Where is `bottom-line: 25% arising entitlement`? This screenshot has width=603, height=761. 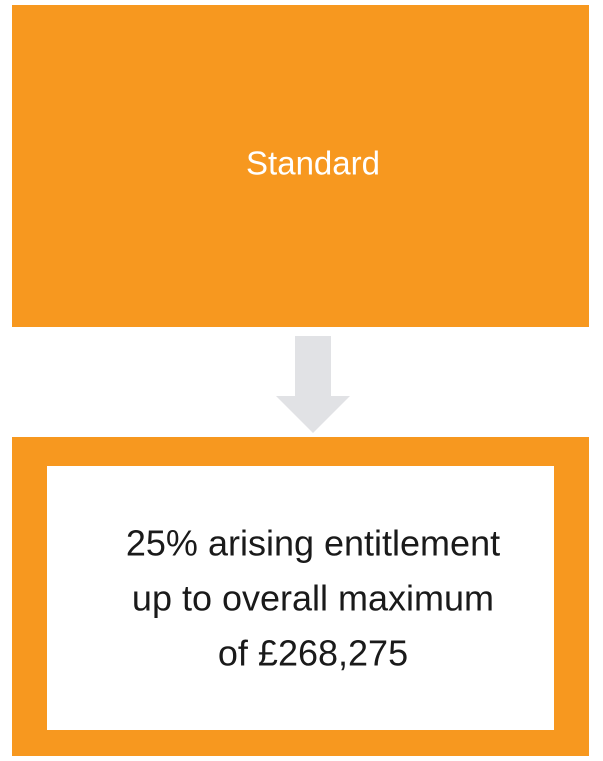
bottom-line: 25% arising entitlement is located at coordinates (313, 543).